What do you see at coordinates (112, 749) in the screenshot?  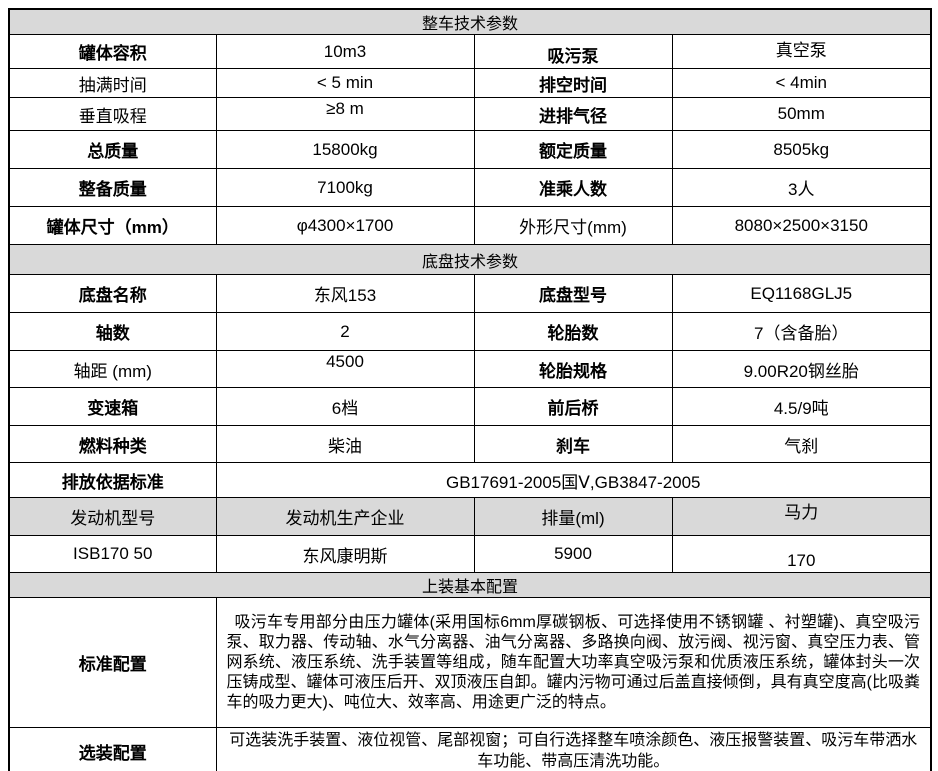 I see `spec-label: 选装配置` at bounding box center [112, 749].